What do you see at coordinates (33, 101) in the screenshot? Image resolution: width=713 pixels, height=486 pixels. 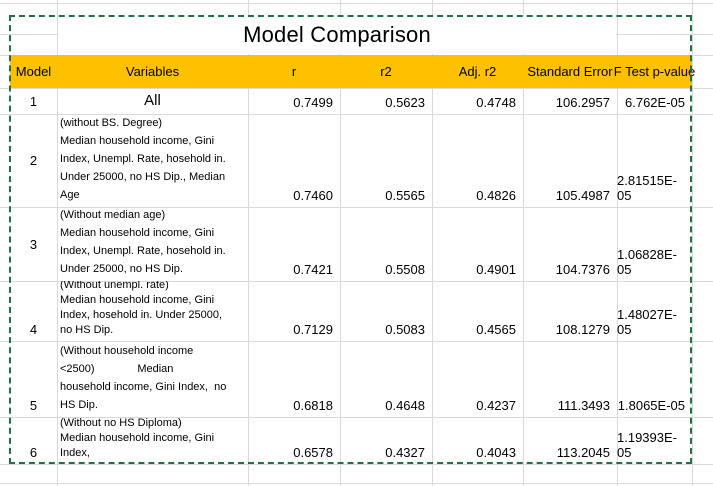 I see `cell-model: 1` at bounding box center [33, 101].